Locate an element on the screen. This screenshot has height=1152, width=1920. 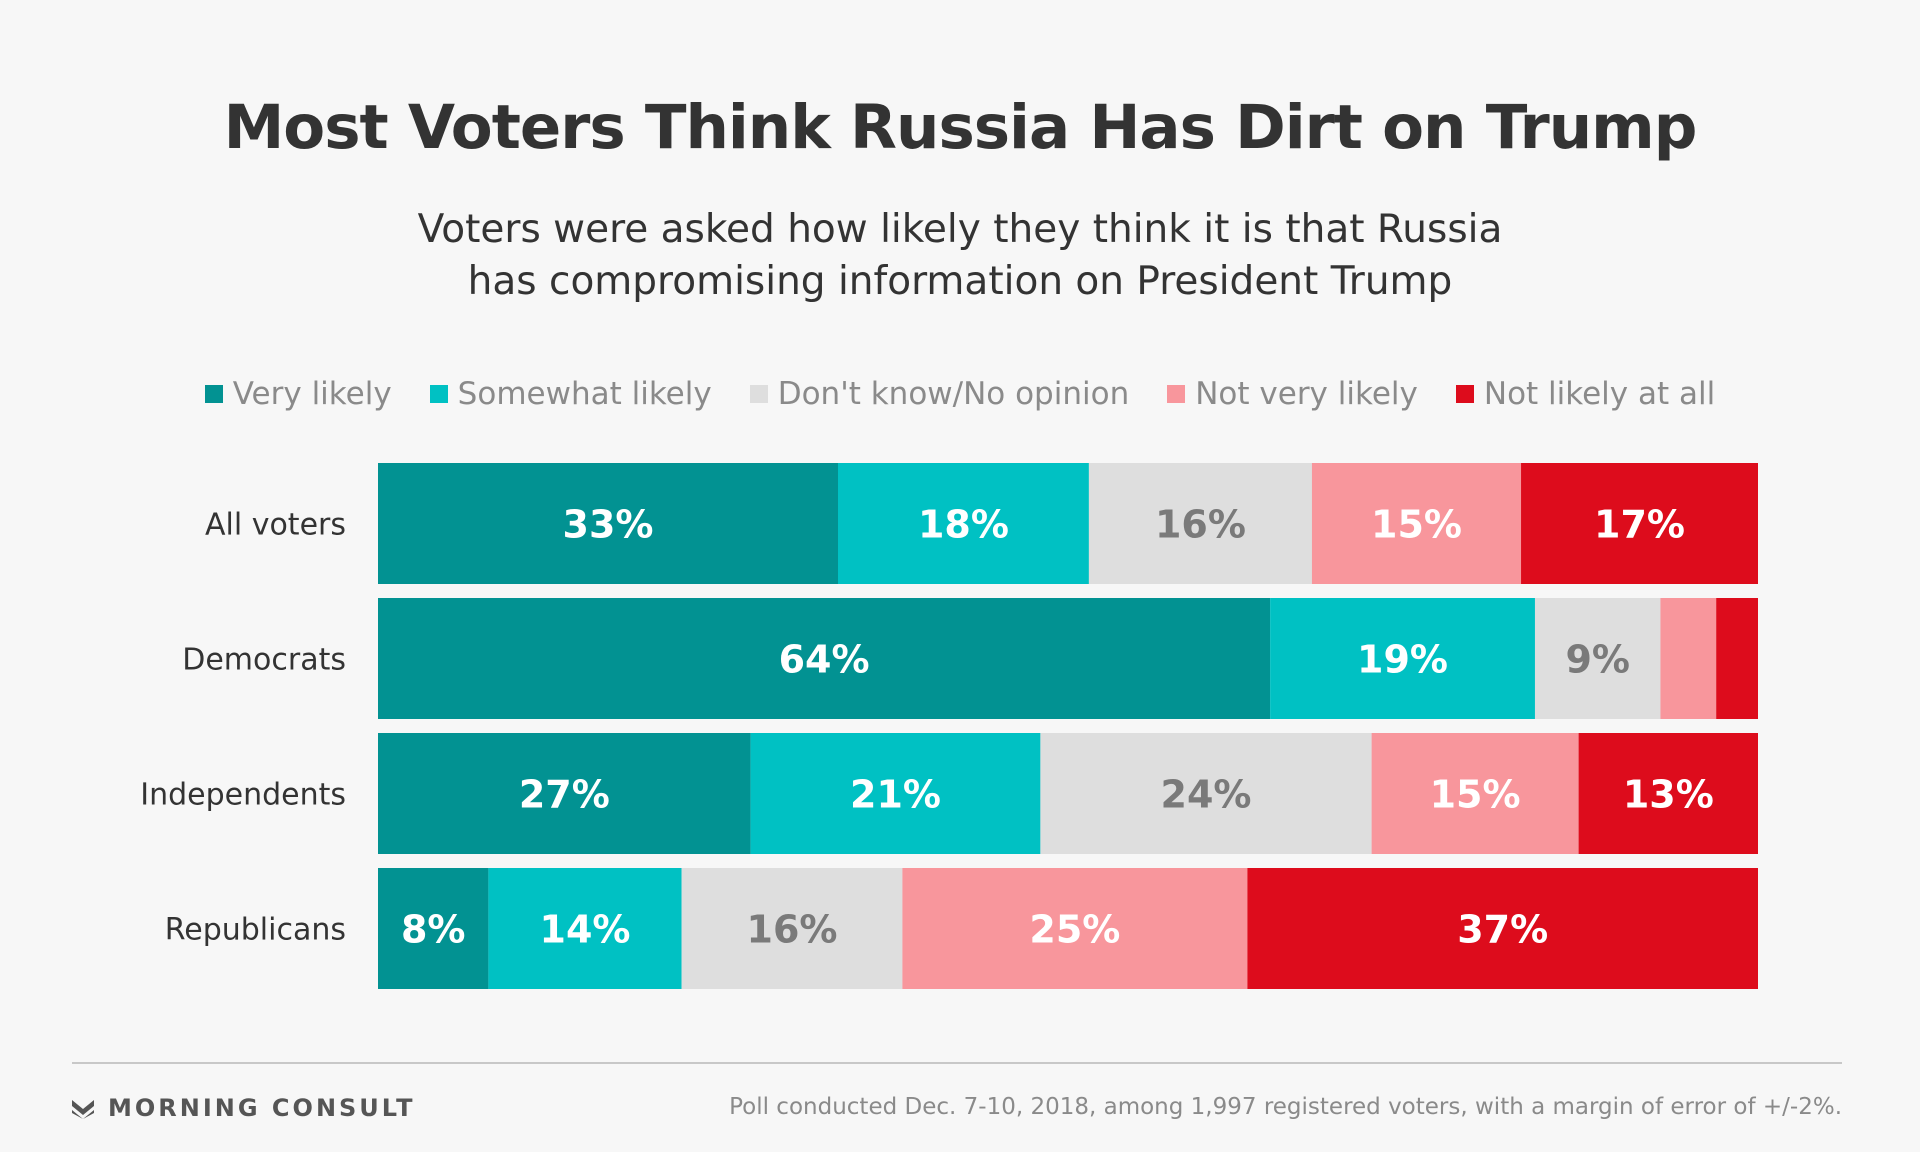
data-label-republicans-not-very-likely: 25% is located at coordinates (1074, 930).